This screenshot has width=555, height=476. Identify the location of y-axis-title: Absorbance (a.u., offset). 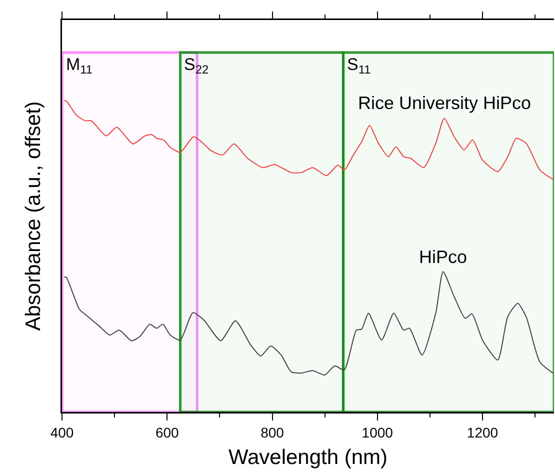
(33, 216).